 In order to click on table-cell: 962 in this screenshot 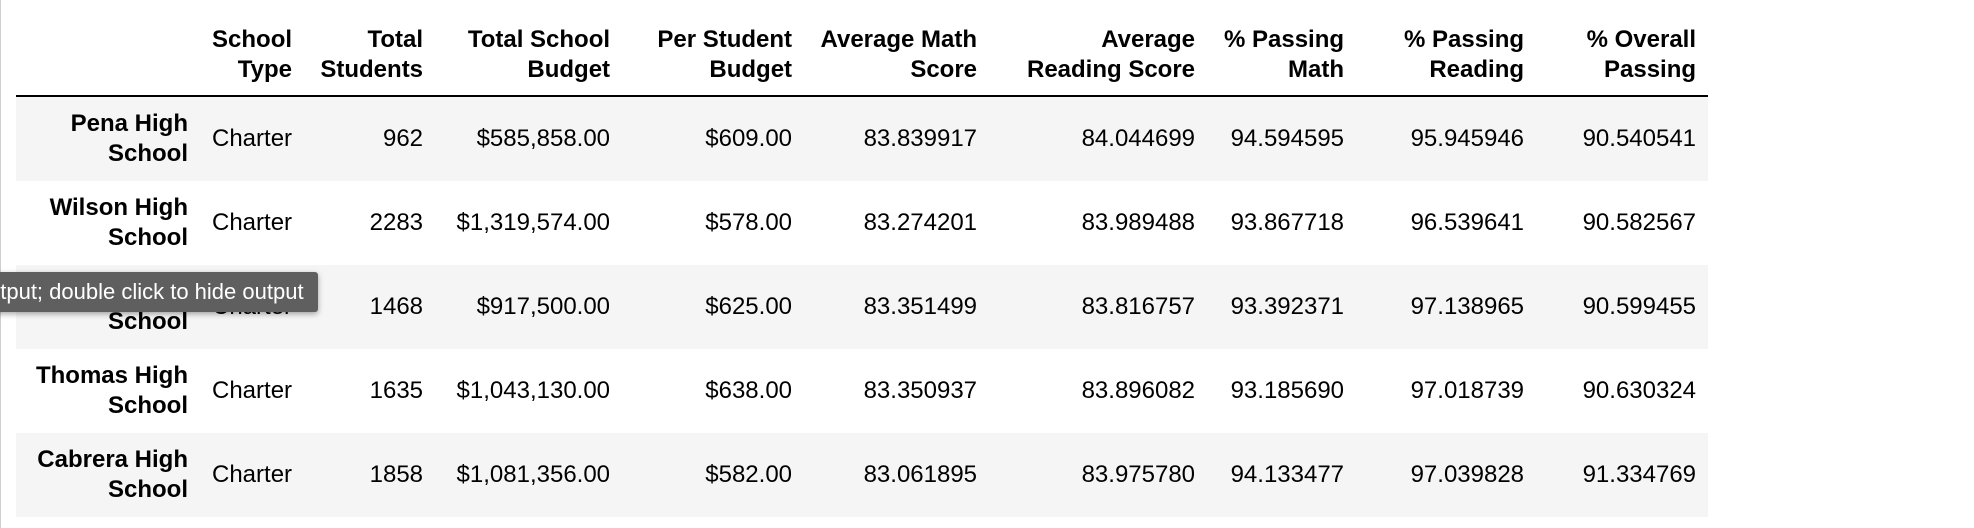, I will do `click(403, 138)`.